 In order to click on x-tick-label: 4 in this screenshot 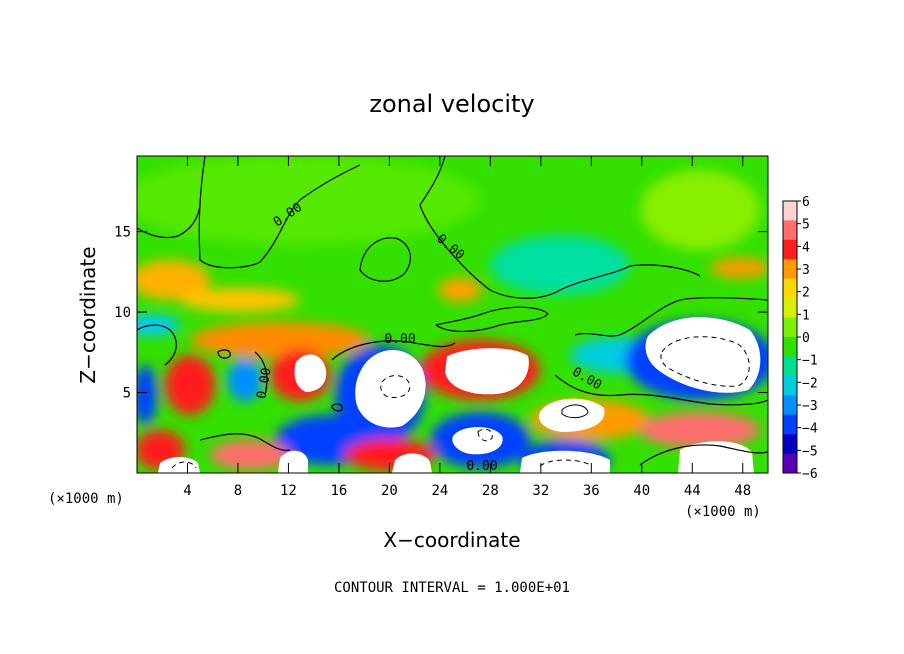, I will do `click(187, 491)`.